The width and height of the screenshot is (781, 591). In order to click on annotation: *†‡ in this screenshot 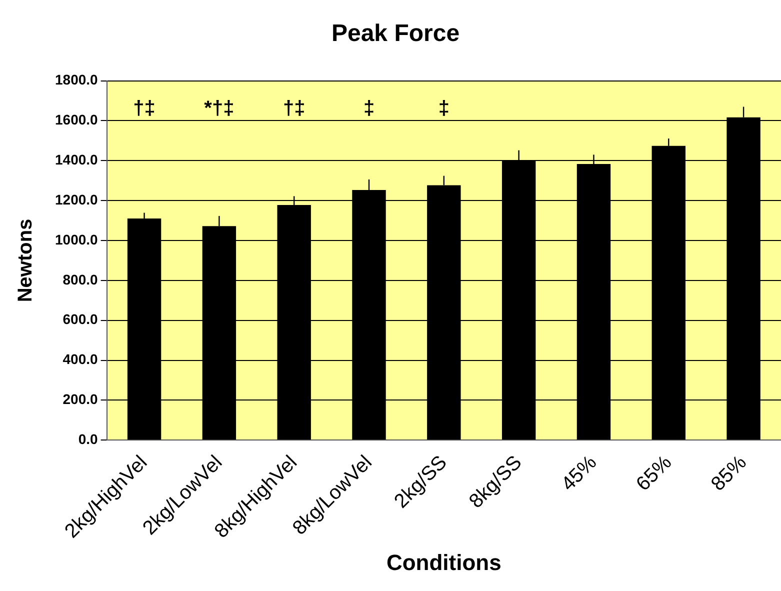, I will do `click(219, 108)`.